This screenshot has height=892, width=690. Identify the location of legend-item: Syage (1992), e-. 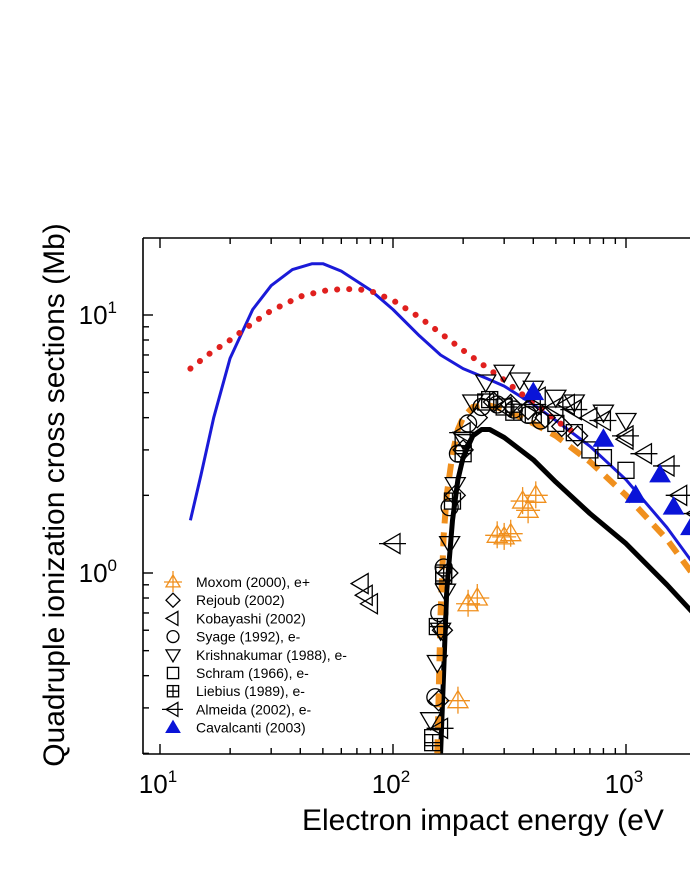
(233, 637).